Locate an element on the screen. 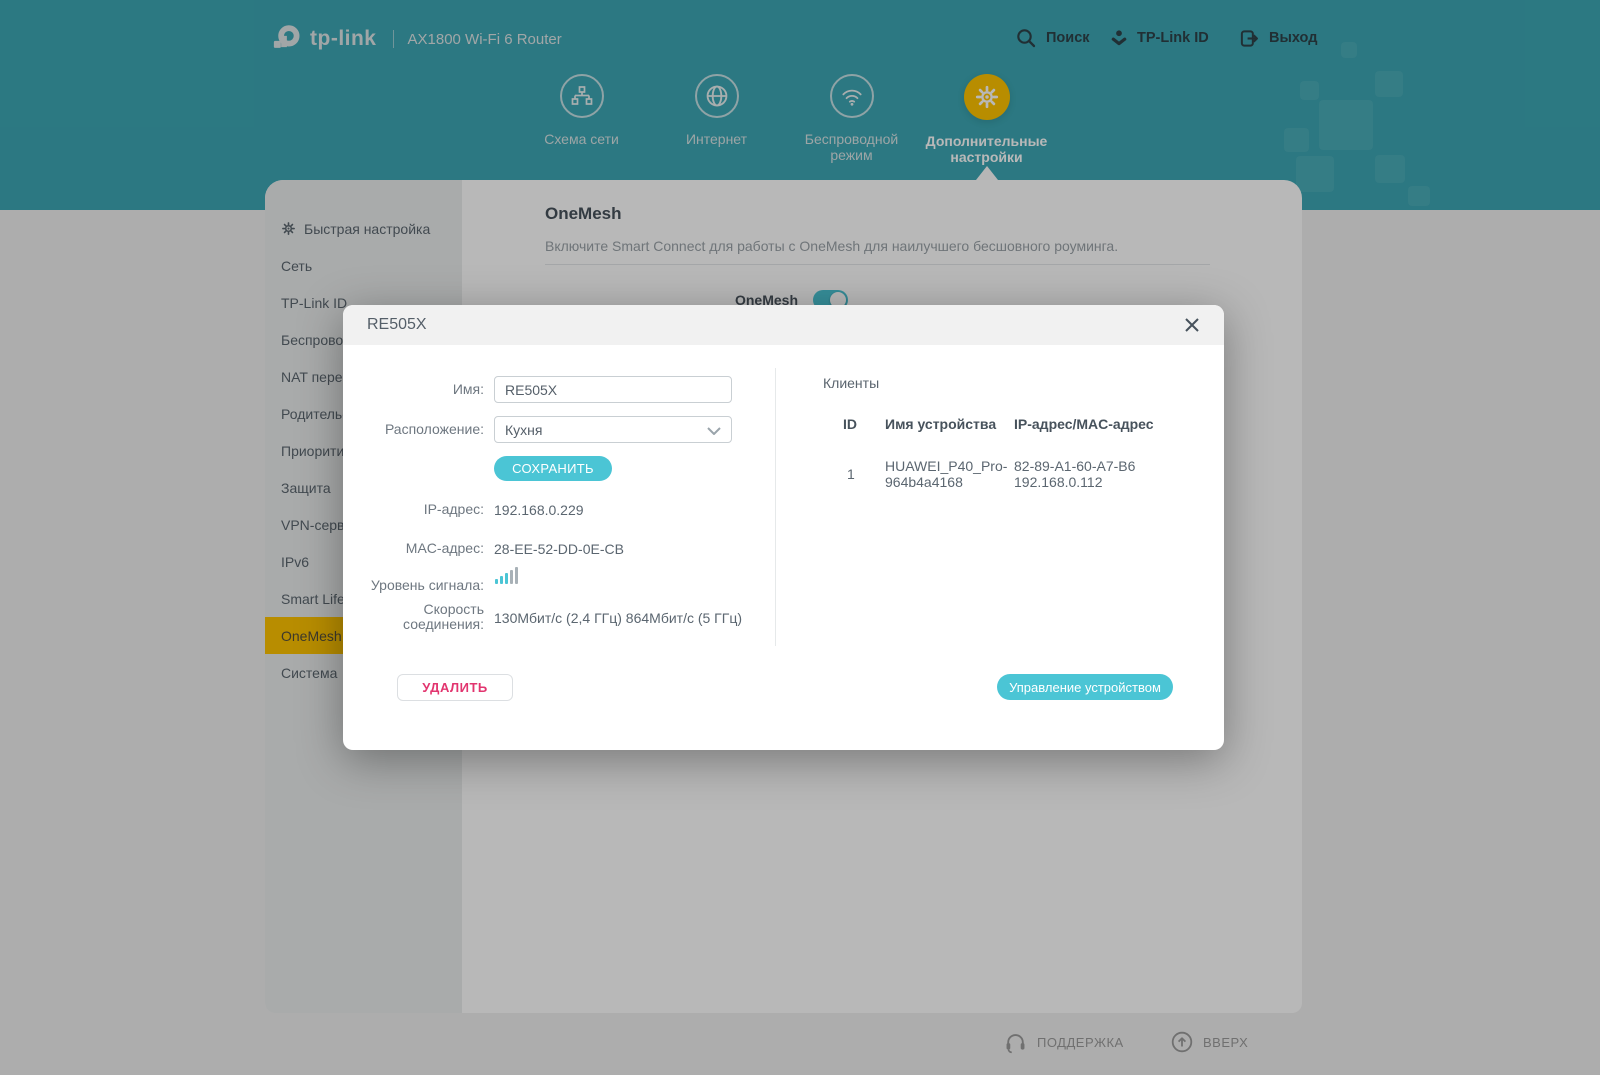  location-select: Кухня is located at coordinates (613, 429).